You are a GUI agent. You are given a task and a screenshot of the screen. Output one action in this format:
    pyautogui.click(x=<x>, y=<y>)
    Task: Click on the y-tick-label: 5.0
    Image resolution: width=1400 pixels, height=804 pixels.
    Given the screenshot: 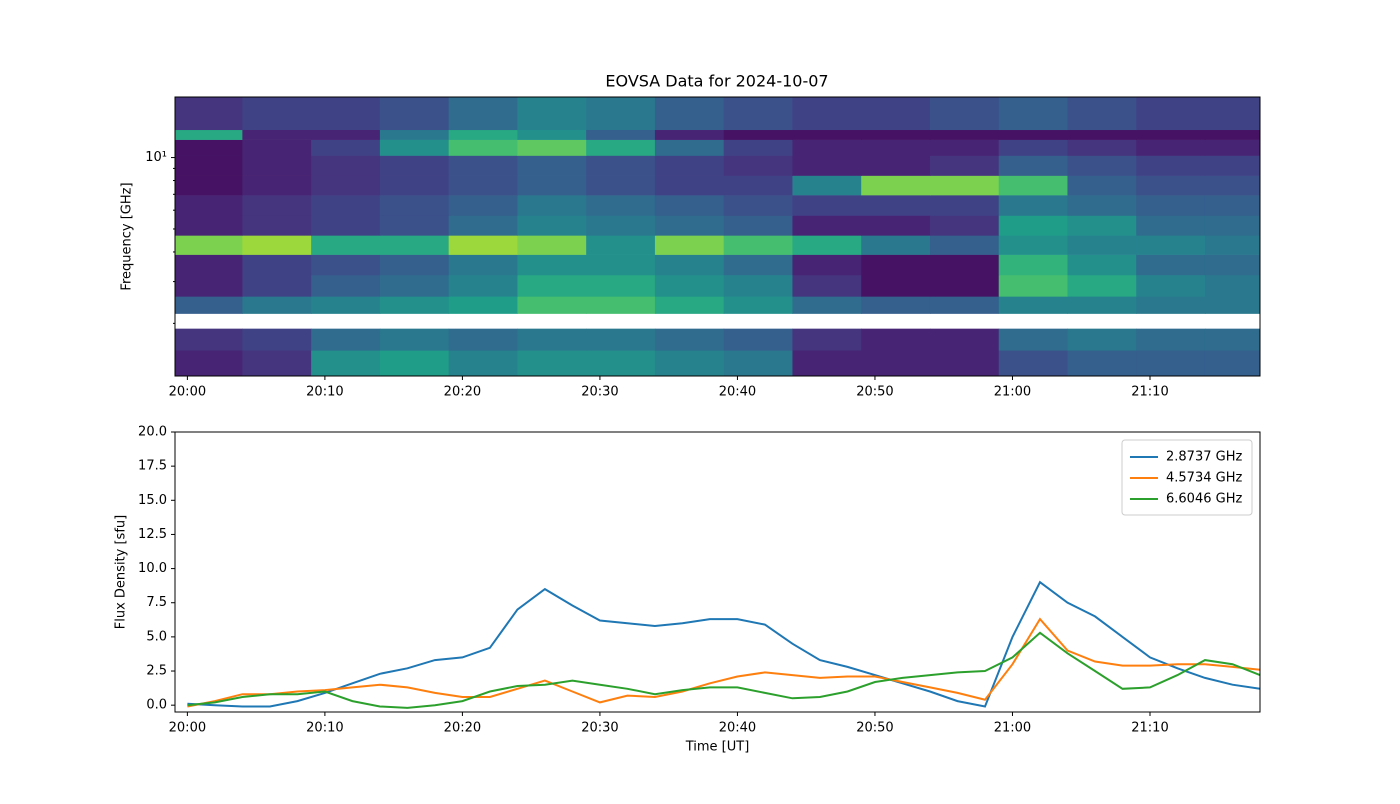 What is the action you would take?
    pyautogui.click(x=156, y=636)
    